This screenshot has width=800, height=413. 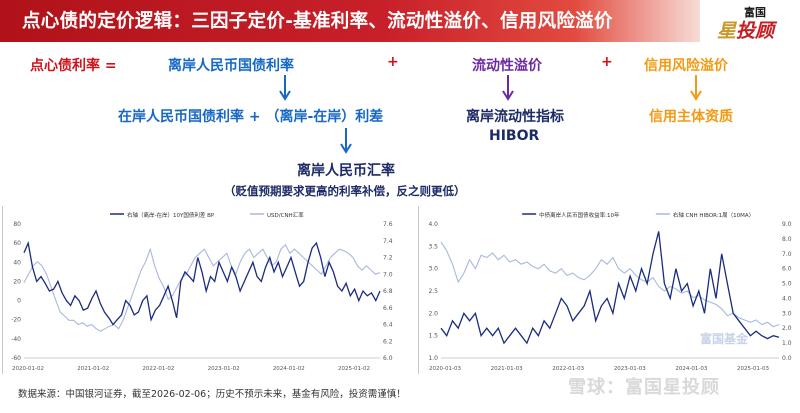 What do you see at coordinates (17, 281) in the screenshot?
I see `y-left-tick-label: 20` at bounding box center [17, 281].